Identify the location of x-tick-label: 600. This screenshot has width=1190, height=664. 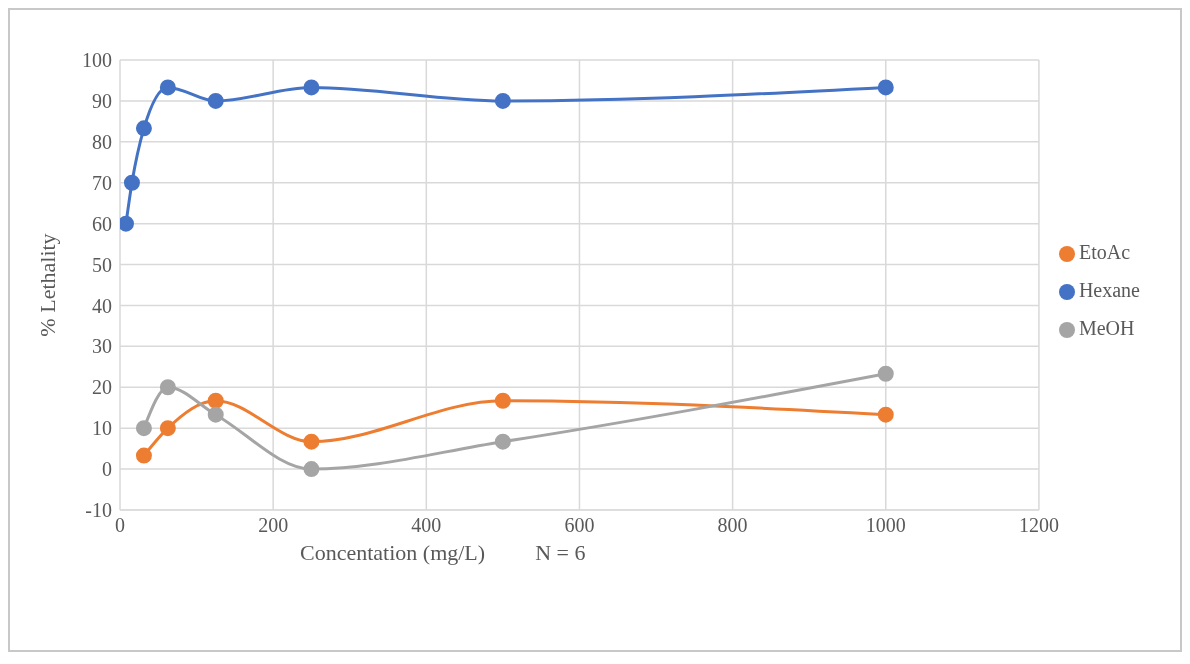
(579, 525).